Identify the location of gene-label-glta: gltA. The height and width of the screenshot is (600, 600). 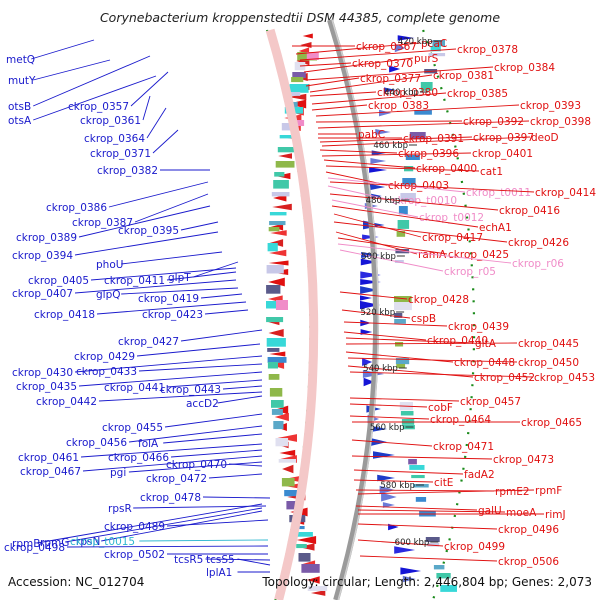
(486, 344).